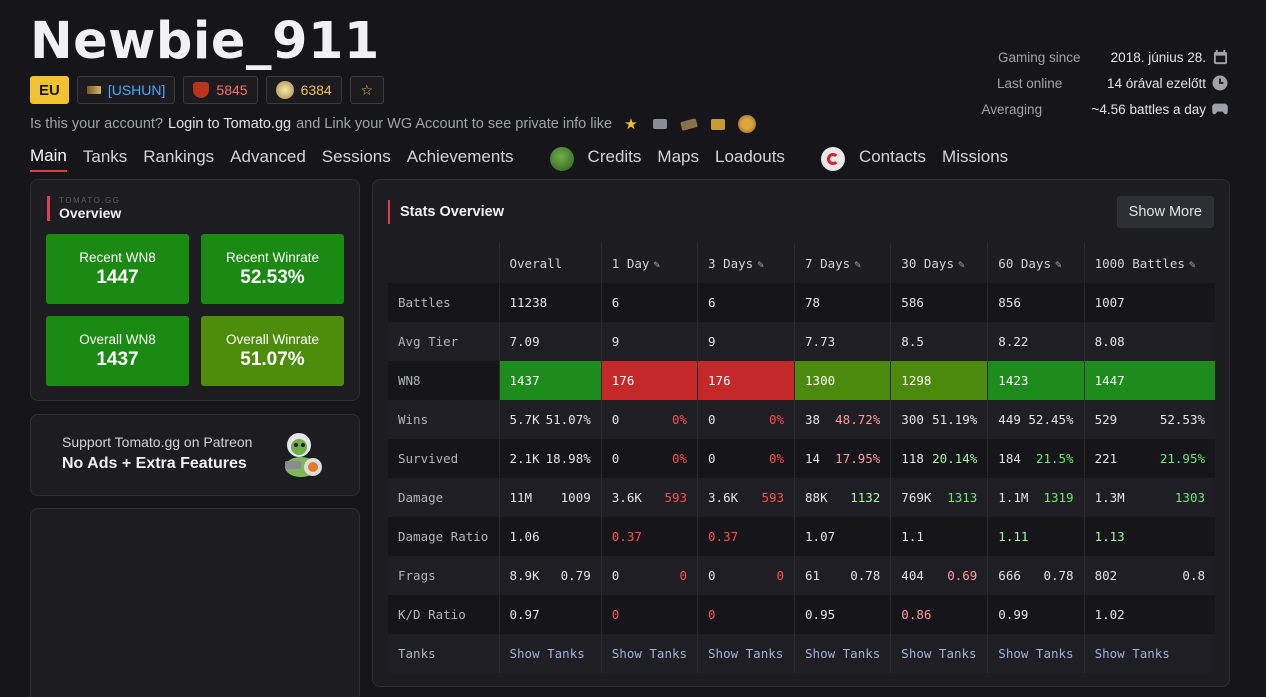 The height and width of the screenshot is (697, 1266). What do you see at coordinates (84, 208) in the screenshot?
I see `overview-header: TOMATO.GG Overview` at bounding box center [84, 208].